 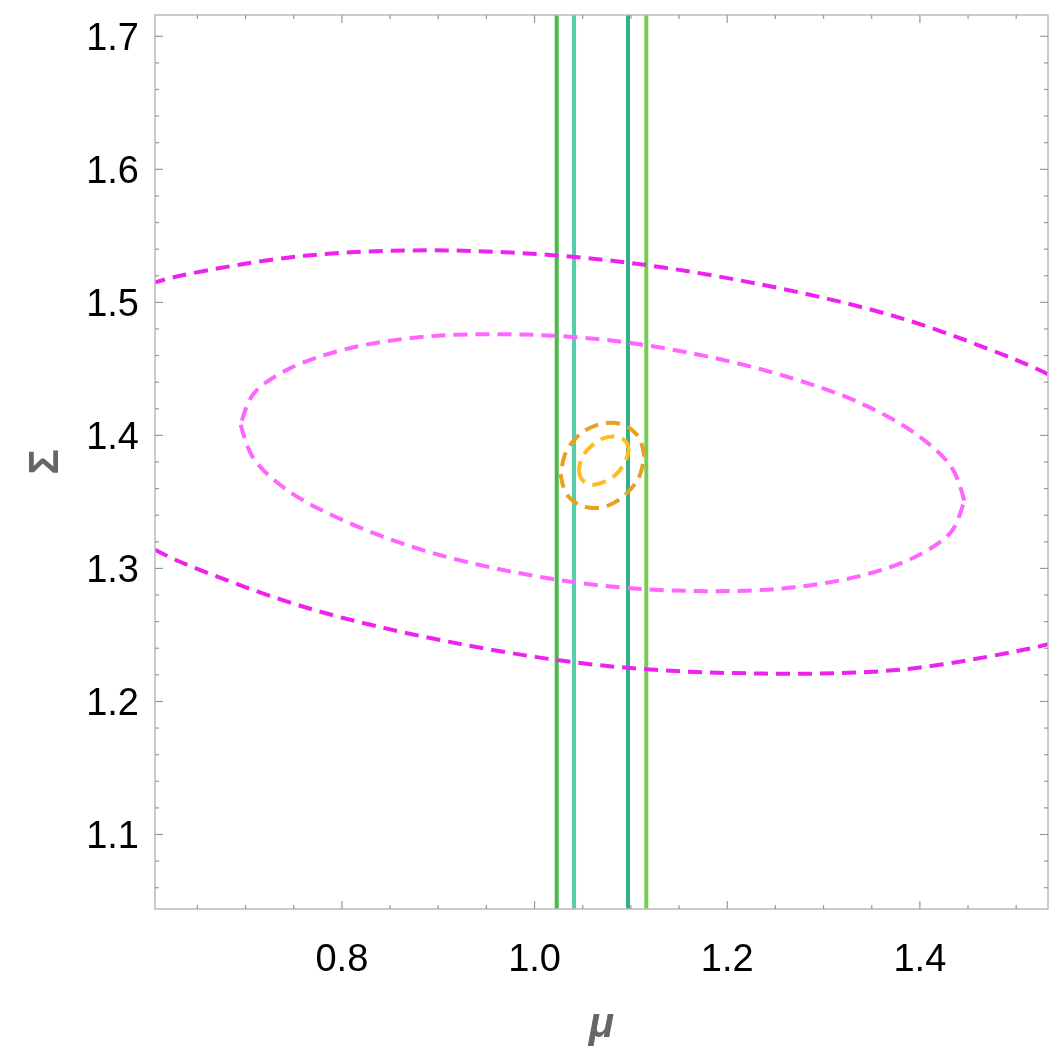 I want to click on y-tick-label: 1.5, so click(x=112, y=302).